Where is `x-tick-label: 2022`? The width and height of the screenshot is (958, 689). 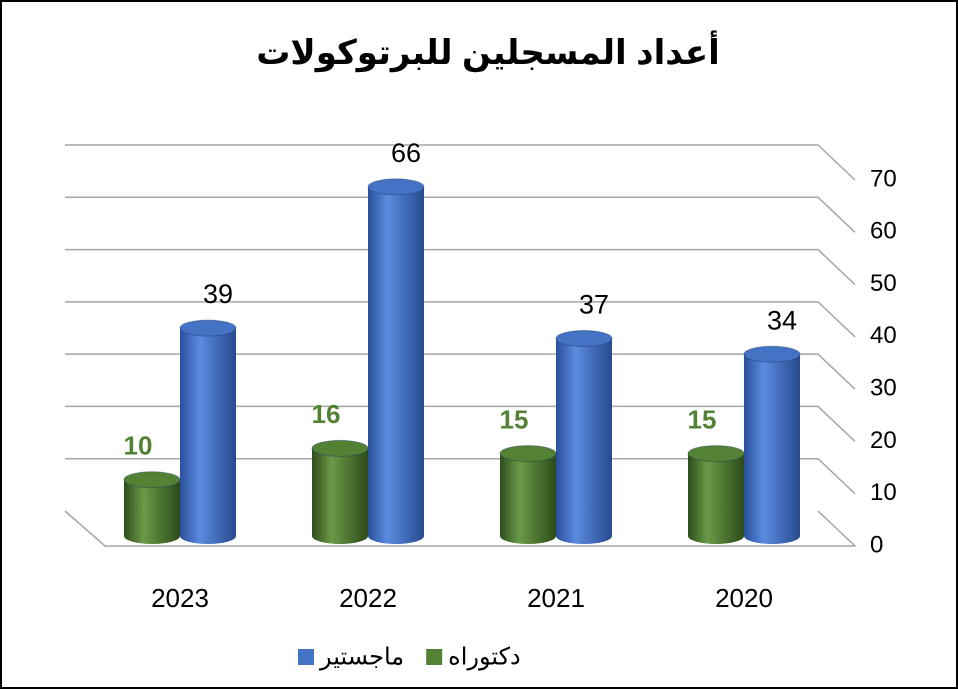 x-tick-label: 2022 is located at coordinates (368, 598).